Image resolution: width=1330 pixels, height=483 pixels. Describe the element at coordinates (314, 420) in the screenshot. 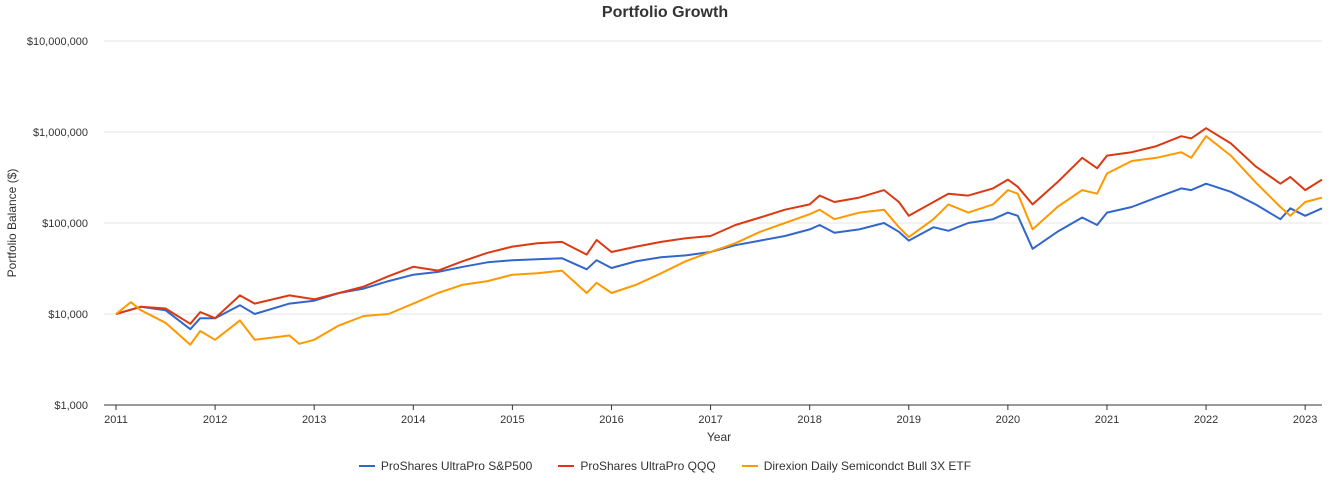

I see `x-tick-label: 2013` at that location.